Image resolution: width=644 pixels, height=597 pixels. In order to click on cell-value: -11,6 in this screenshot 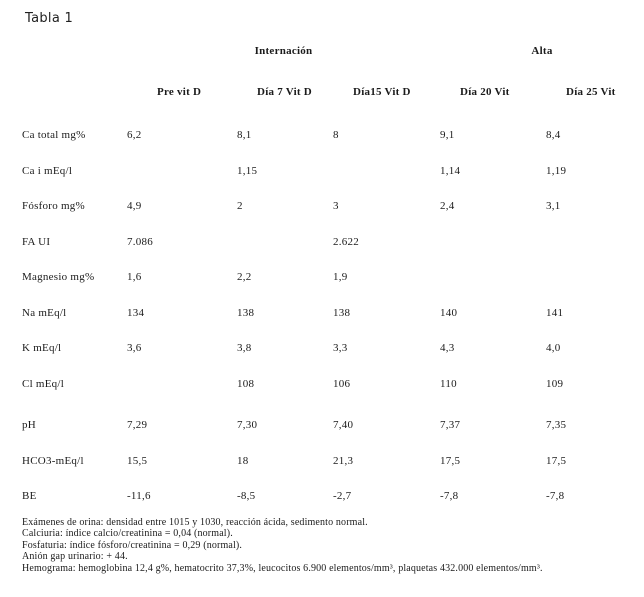, I will do `click(139, 496)`.